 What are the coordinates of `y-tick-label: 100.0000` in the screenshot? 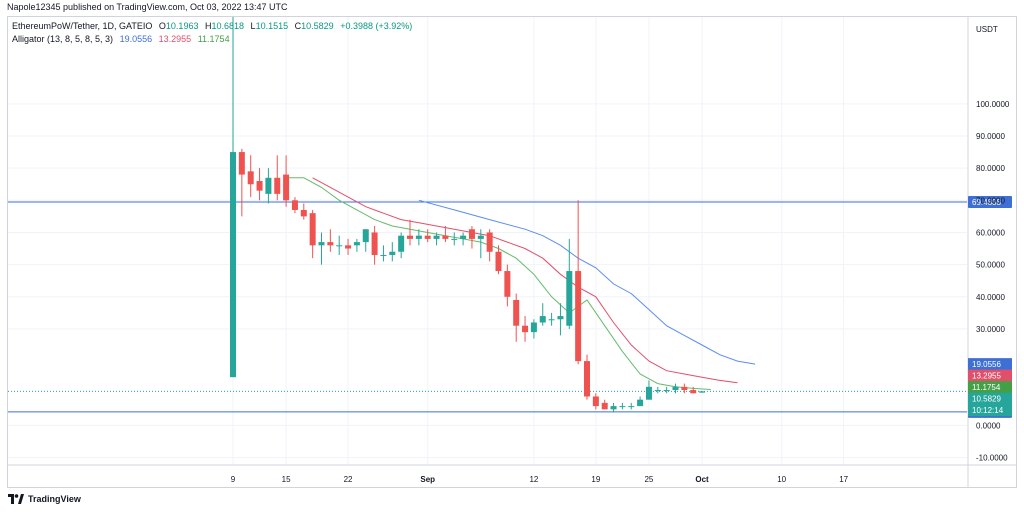 It's located at (993, 104).